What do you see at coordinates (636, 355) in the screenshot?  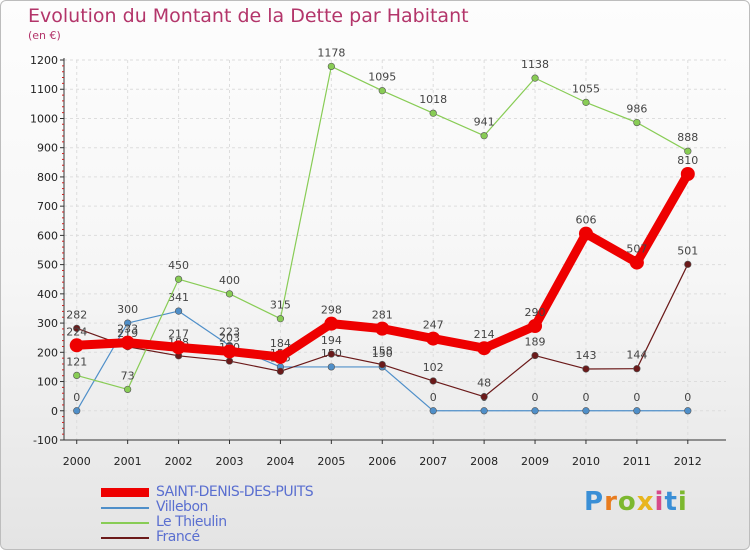 I see `data-label: 144` at bounding box center [636, 355].